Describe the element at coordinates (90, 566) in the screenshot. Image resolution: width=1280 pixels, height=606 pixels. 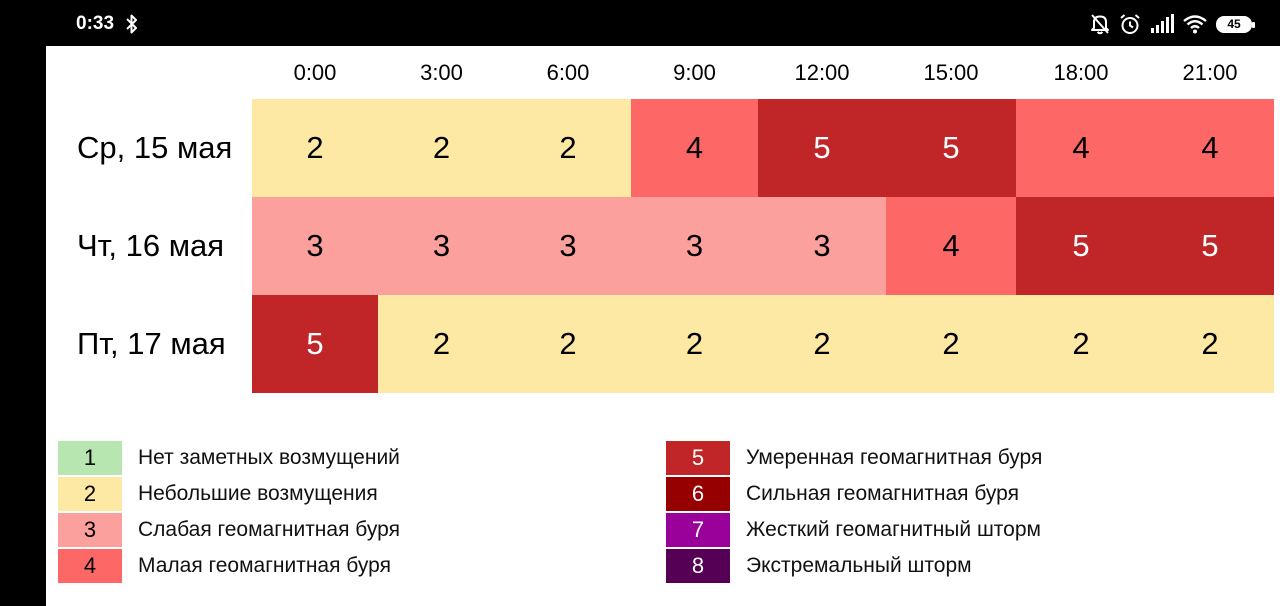
I see `legend-swatch: 4` at that location.